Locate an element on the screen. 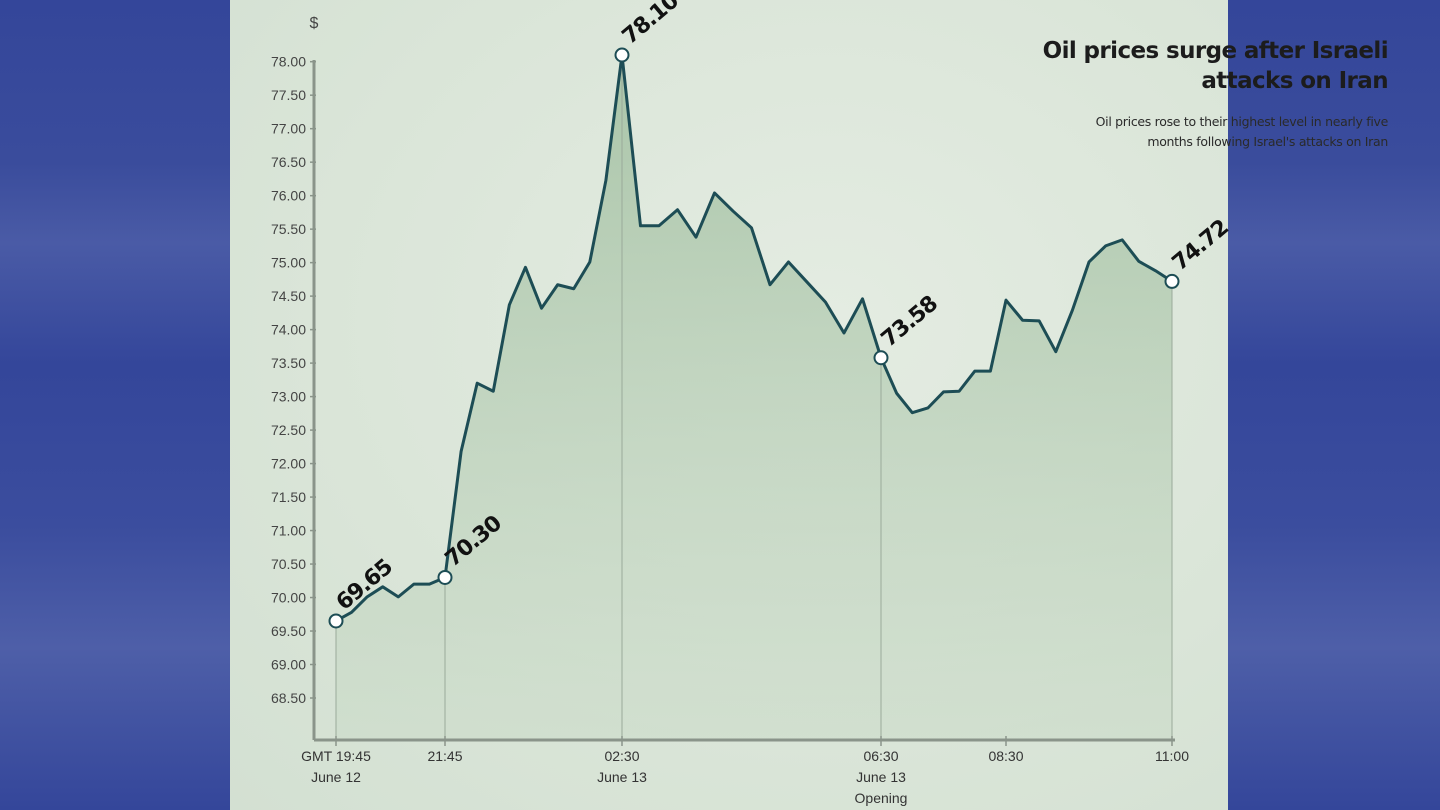 The height and width of the screenshot is (810, 1440). data-label: 78.10 is located at coordinates (651, 25).